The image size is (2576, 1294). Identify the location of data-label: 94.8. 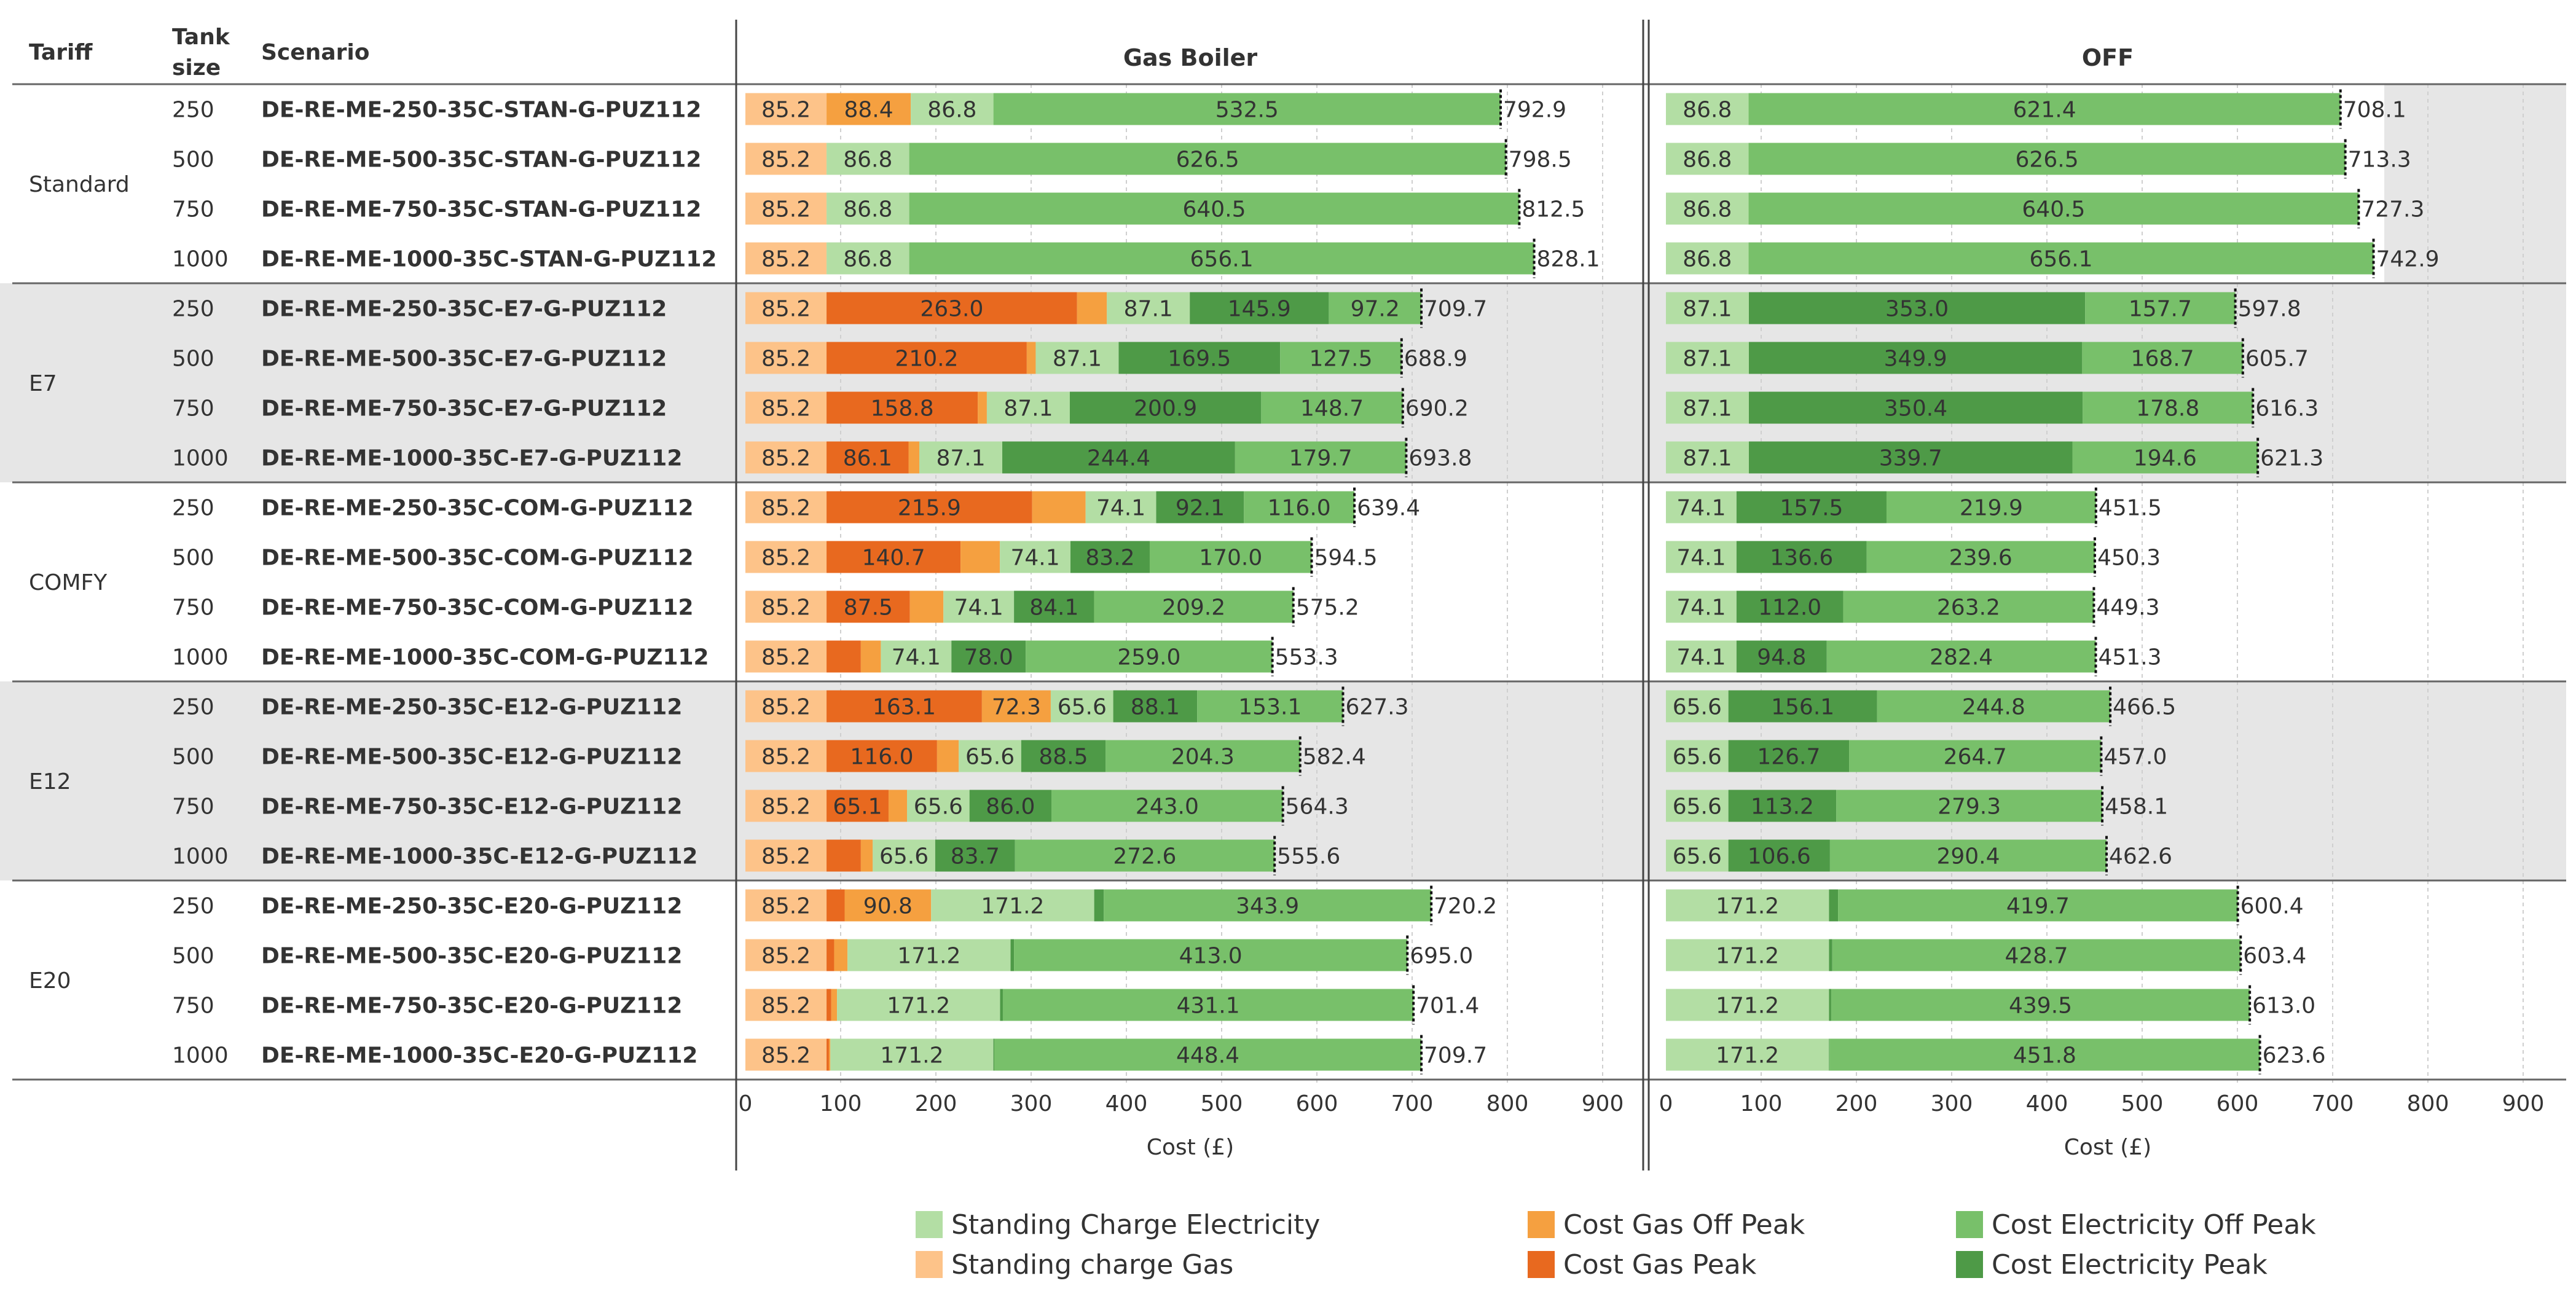
(1781, 658).